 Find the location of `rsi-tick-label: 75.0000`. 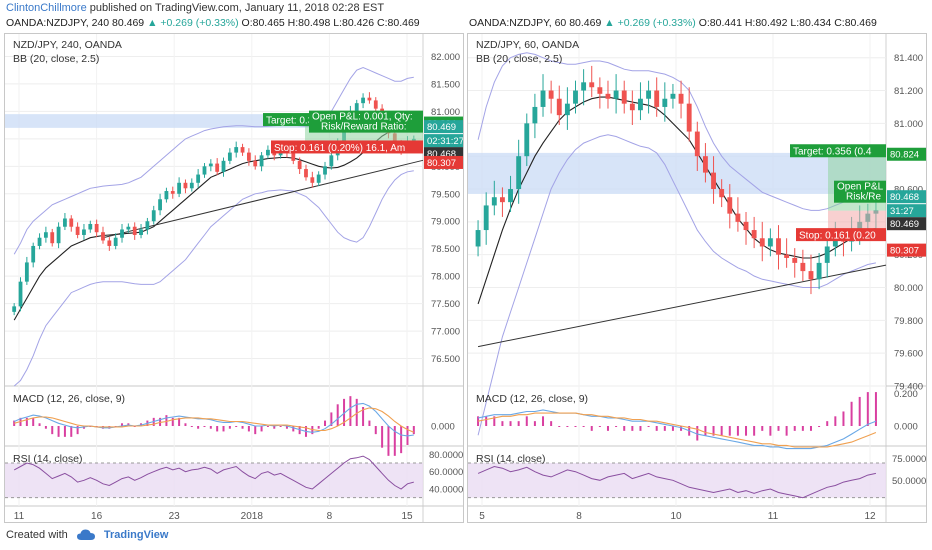

rsi-tick-label: 75.0000 is located at coordinates (909, 459).